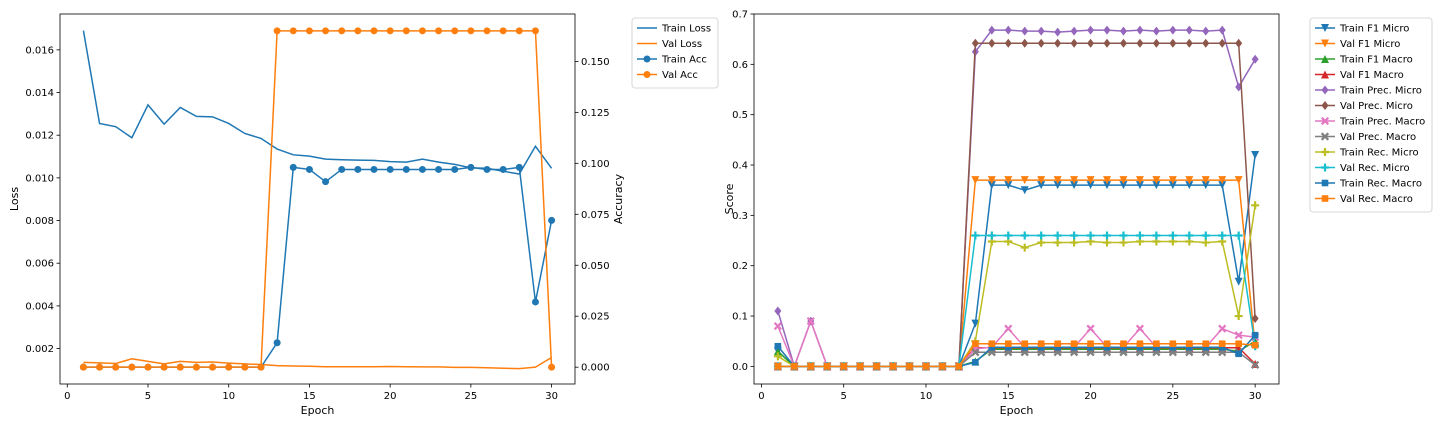 This screenshot has height=432, width=1440. Describe the element at coordinates (595, 215) in the screenshot. I see `y2-tick-label: 0.075` at that location.